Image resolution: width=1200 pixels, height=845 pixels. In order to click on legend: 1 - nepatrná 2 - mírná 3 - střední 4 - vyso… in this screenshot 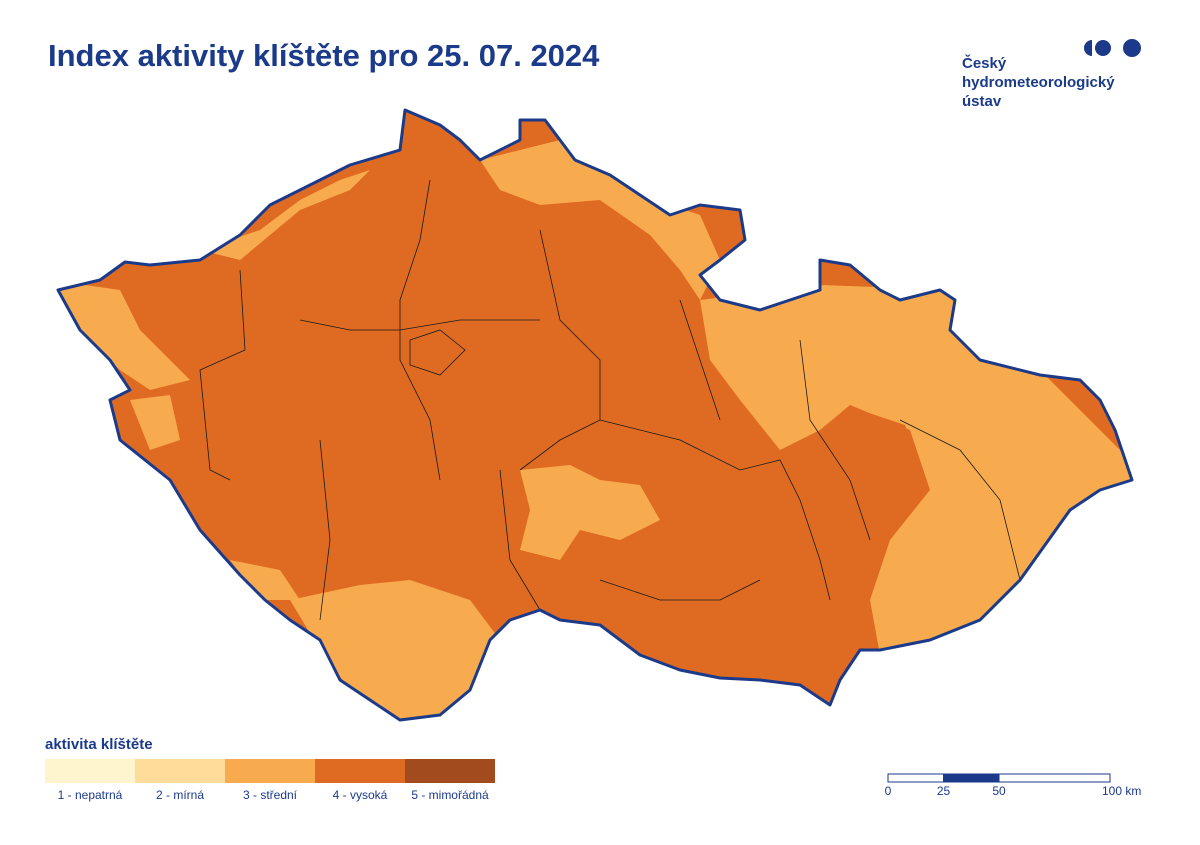, I will do `click(270, 780)`.